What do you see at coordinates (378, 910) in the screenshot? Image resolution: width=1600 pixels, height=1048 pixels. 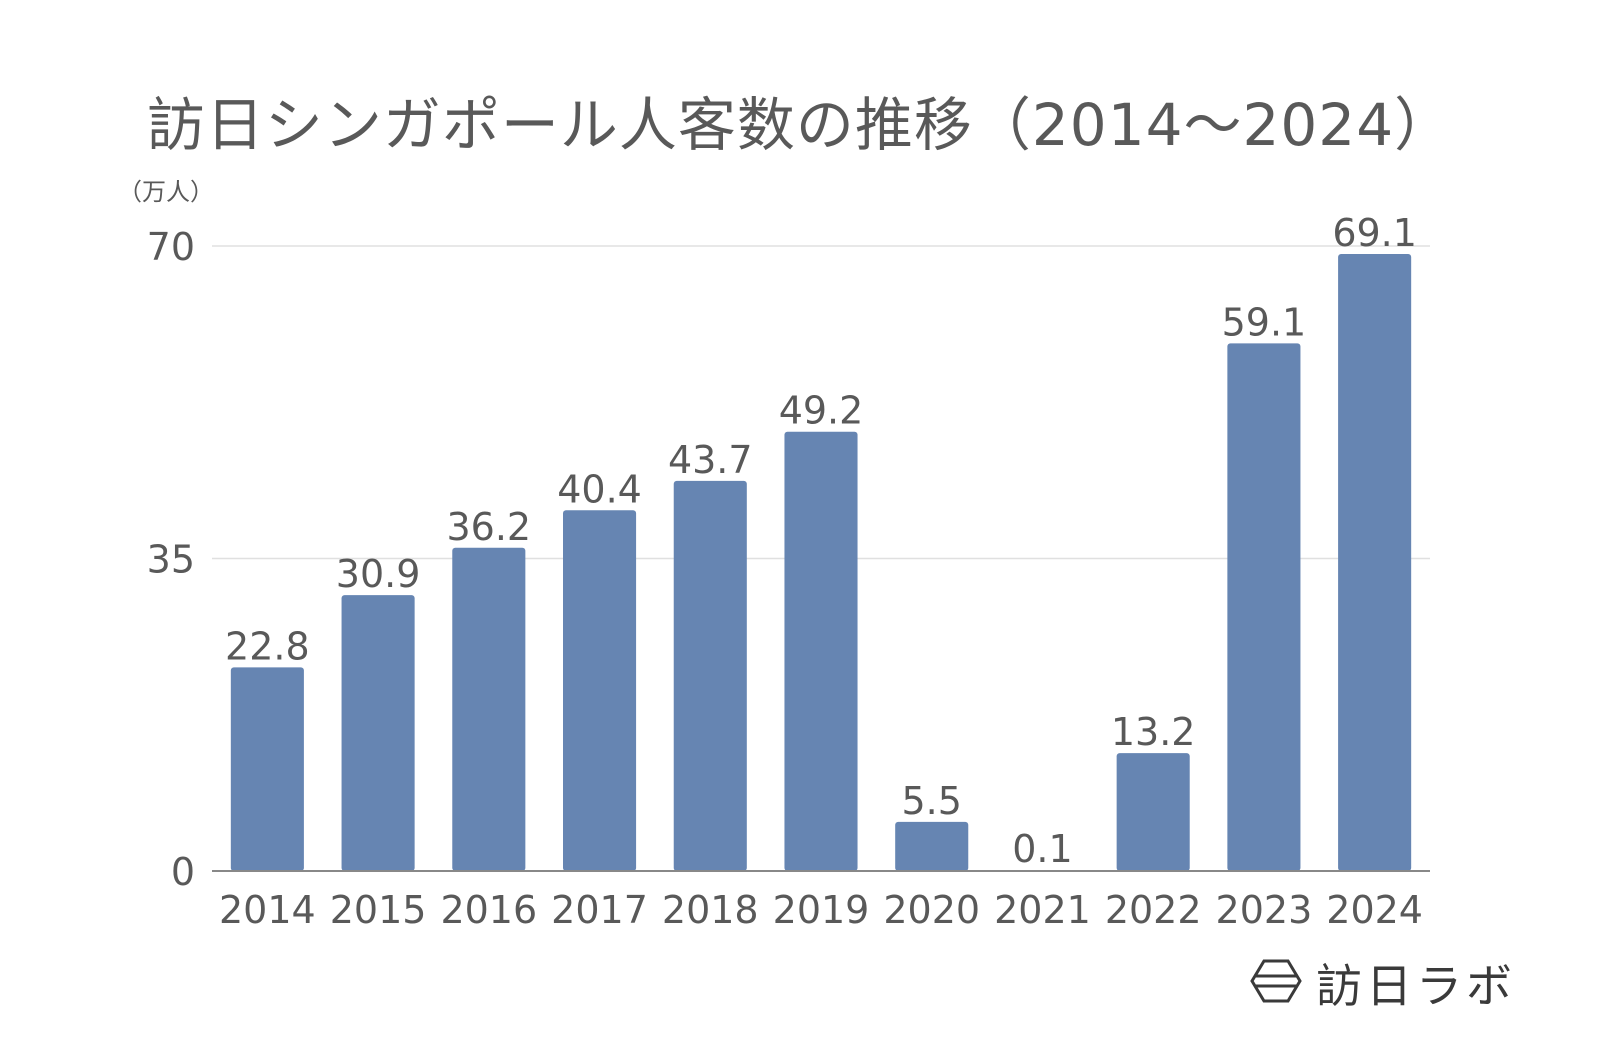 I see `x-tick-label: 2015` at bounding box center [378, 910].